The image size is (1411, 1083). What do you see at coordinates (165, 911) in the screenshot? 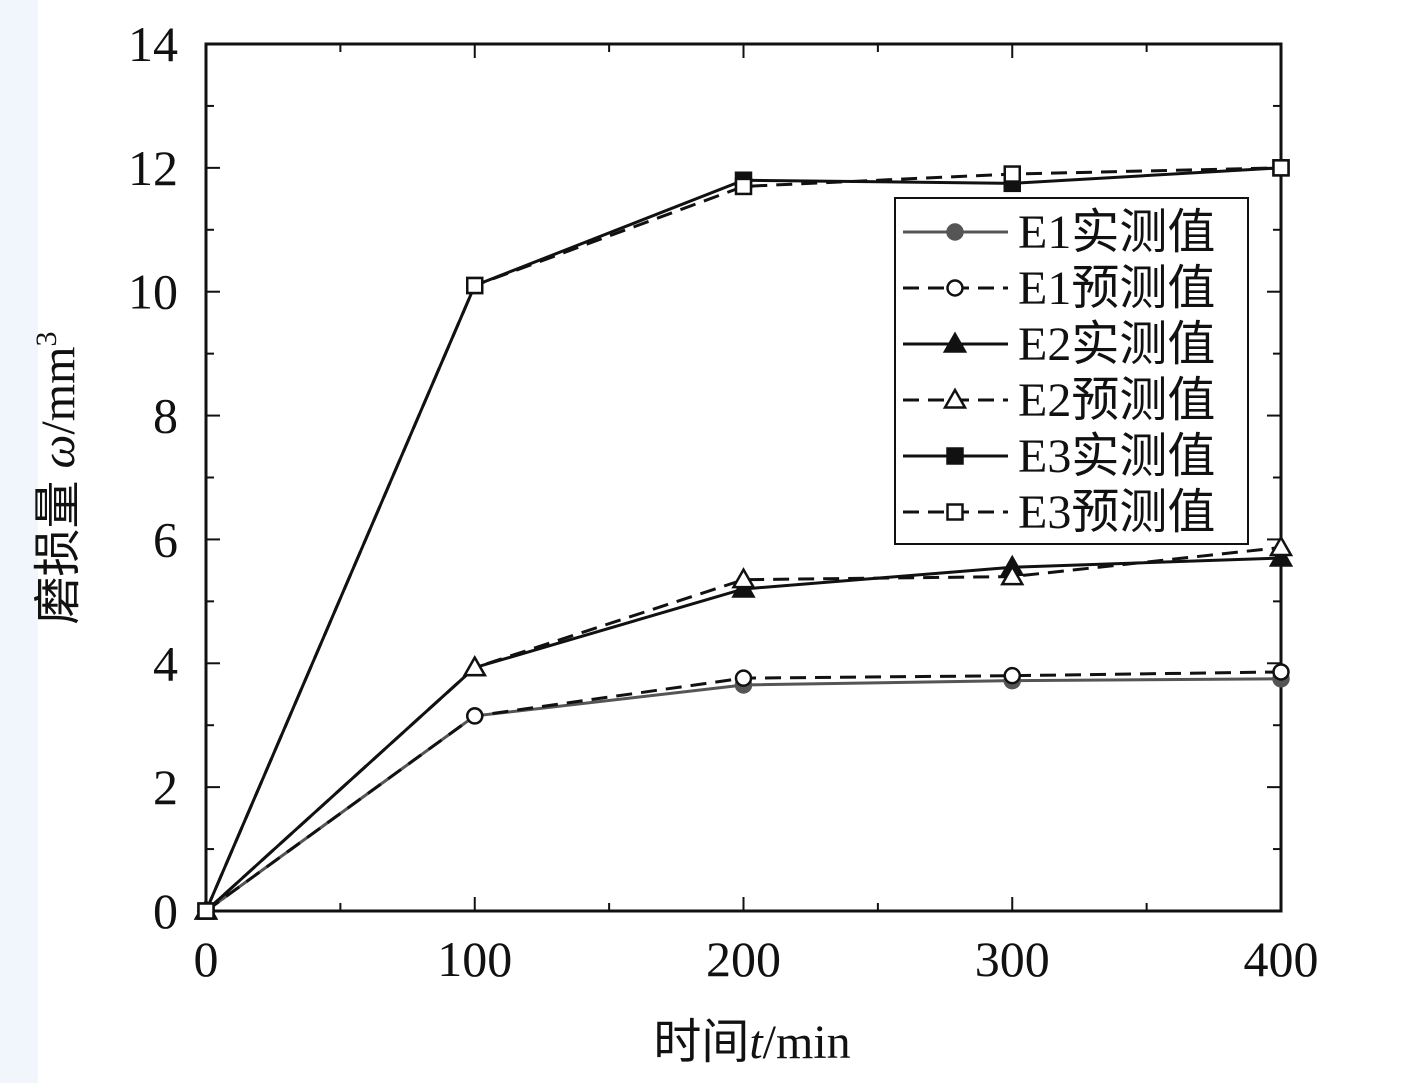
I see `y-tick-label: 0` at bounding box center [165, 911].